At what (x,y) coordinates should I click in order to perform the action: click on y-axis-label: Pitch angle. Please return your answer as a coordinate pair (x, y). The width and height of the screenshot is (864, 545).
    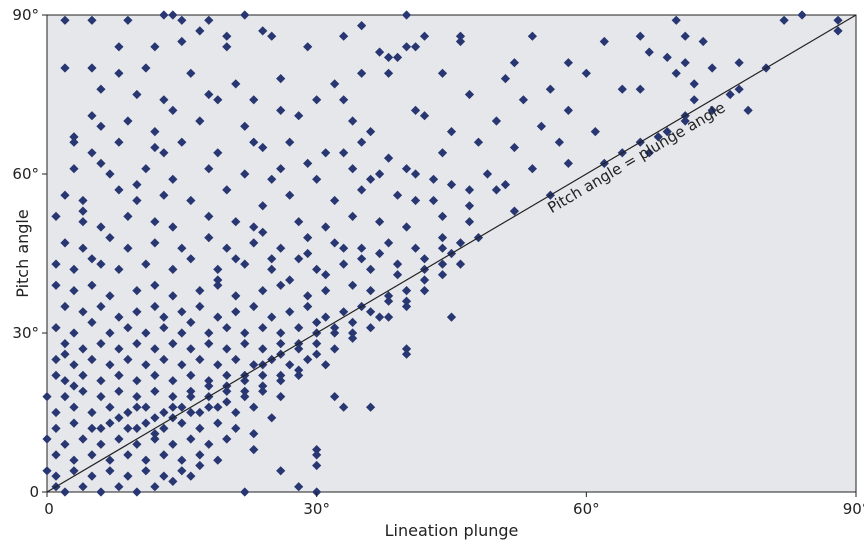
    Looking at the image, I should click on (22, 253).